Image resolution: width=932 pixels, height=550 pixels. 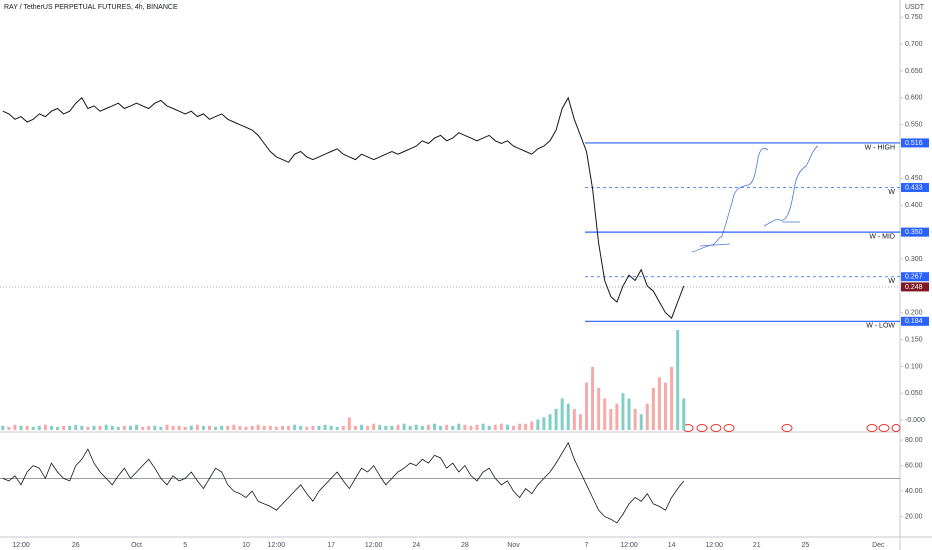 What do you see at coordinates (878, 545) in the screenshot?
I see `x-tick-label: Dec` at bounding box center [878, 545].